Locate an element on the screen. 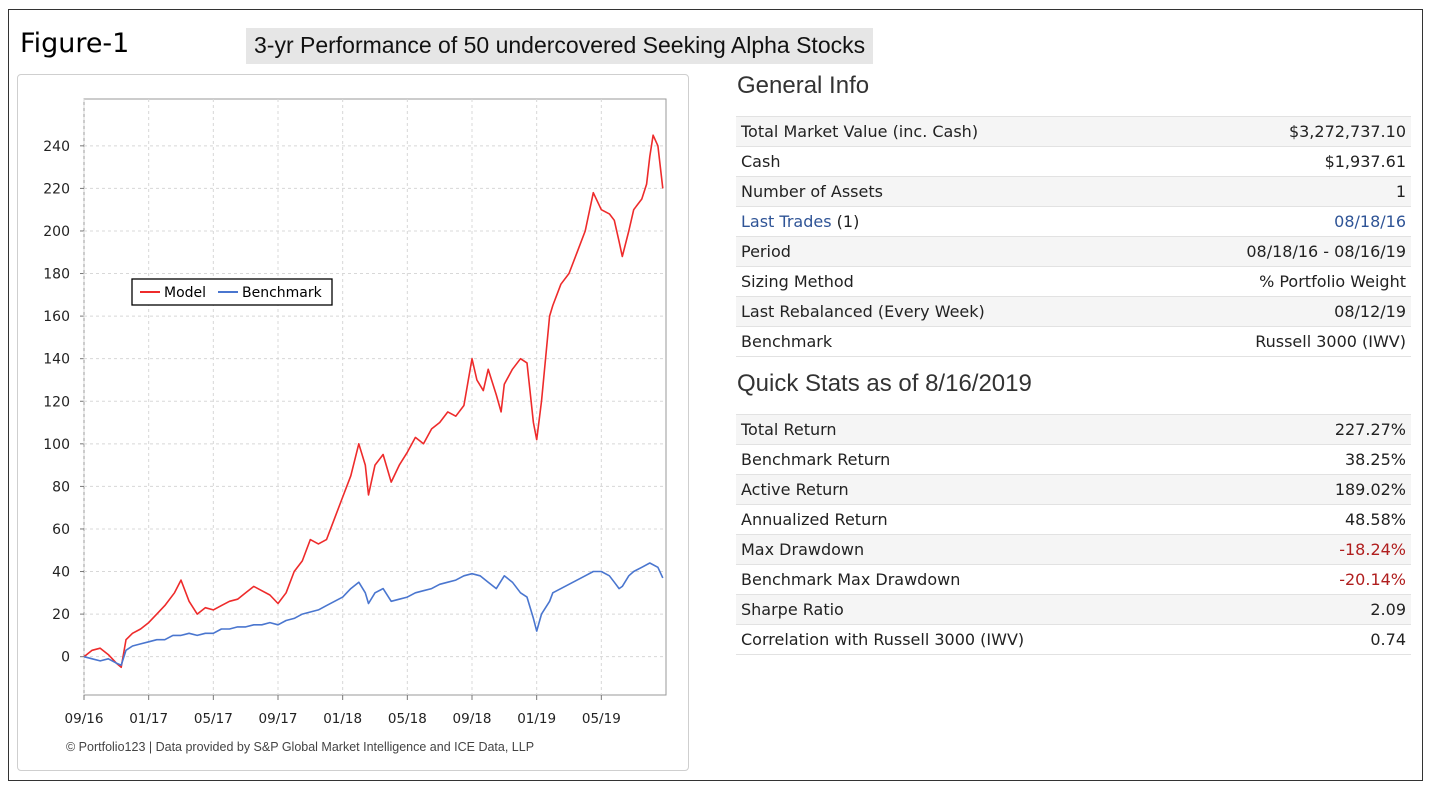  stat-row: Total Return 227.27% is located at coordinates (1073, 429).